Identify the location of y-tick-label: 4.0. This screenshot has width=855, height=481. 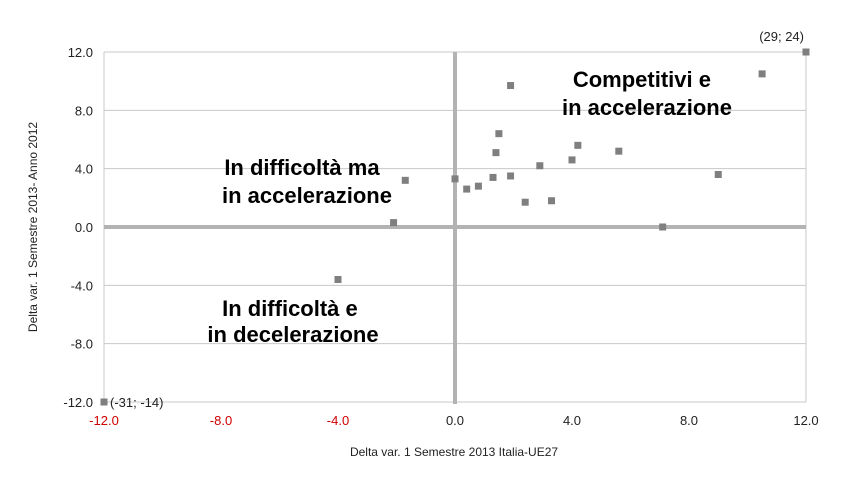
(84, 169).